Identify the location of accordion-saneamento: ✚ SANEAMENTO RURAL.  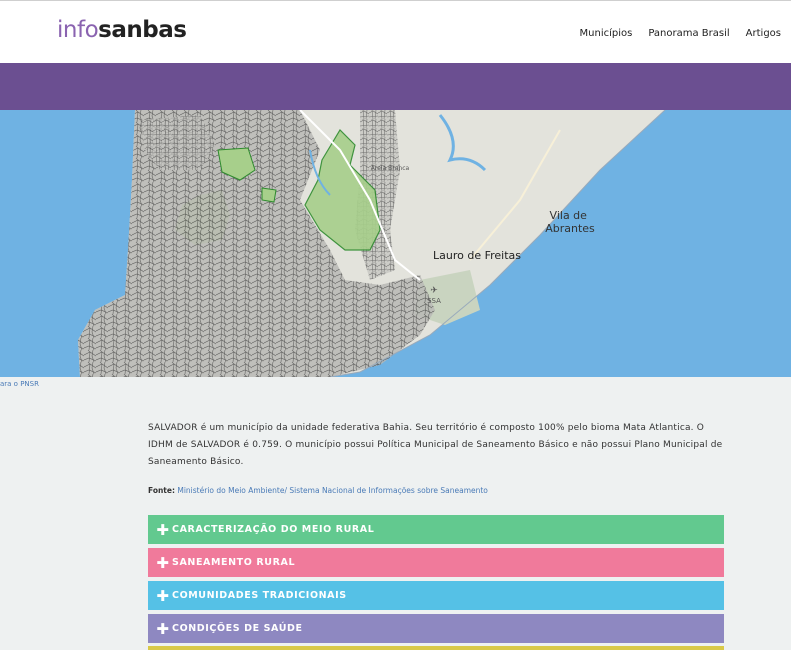
(436, 562).